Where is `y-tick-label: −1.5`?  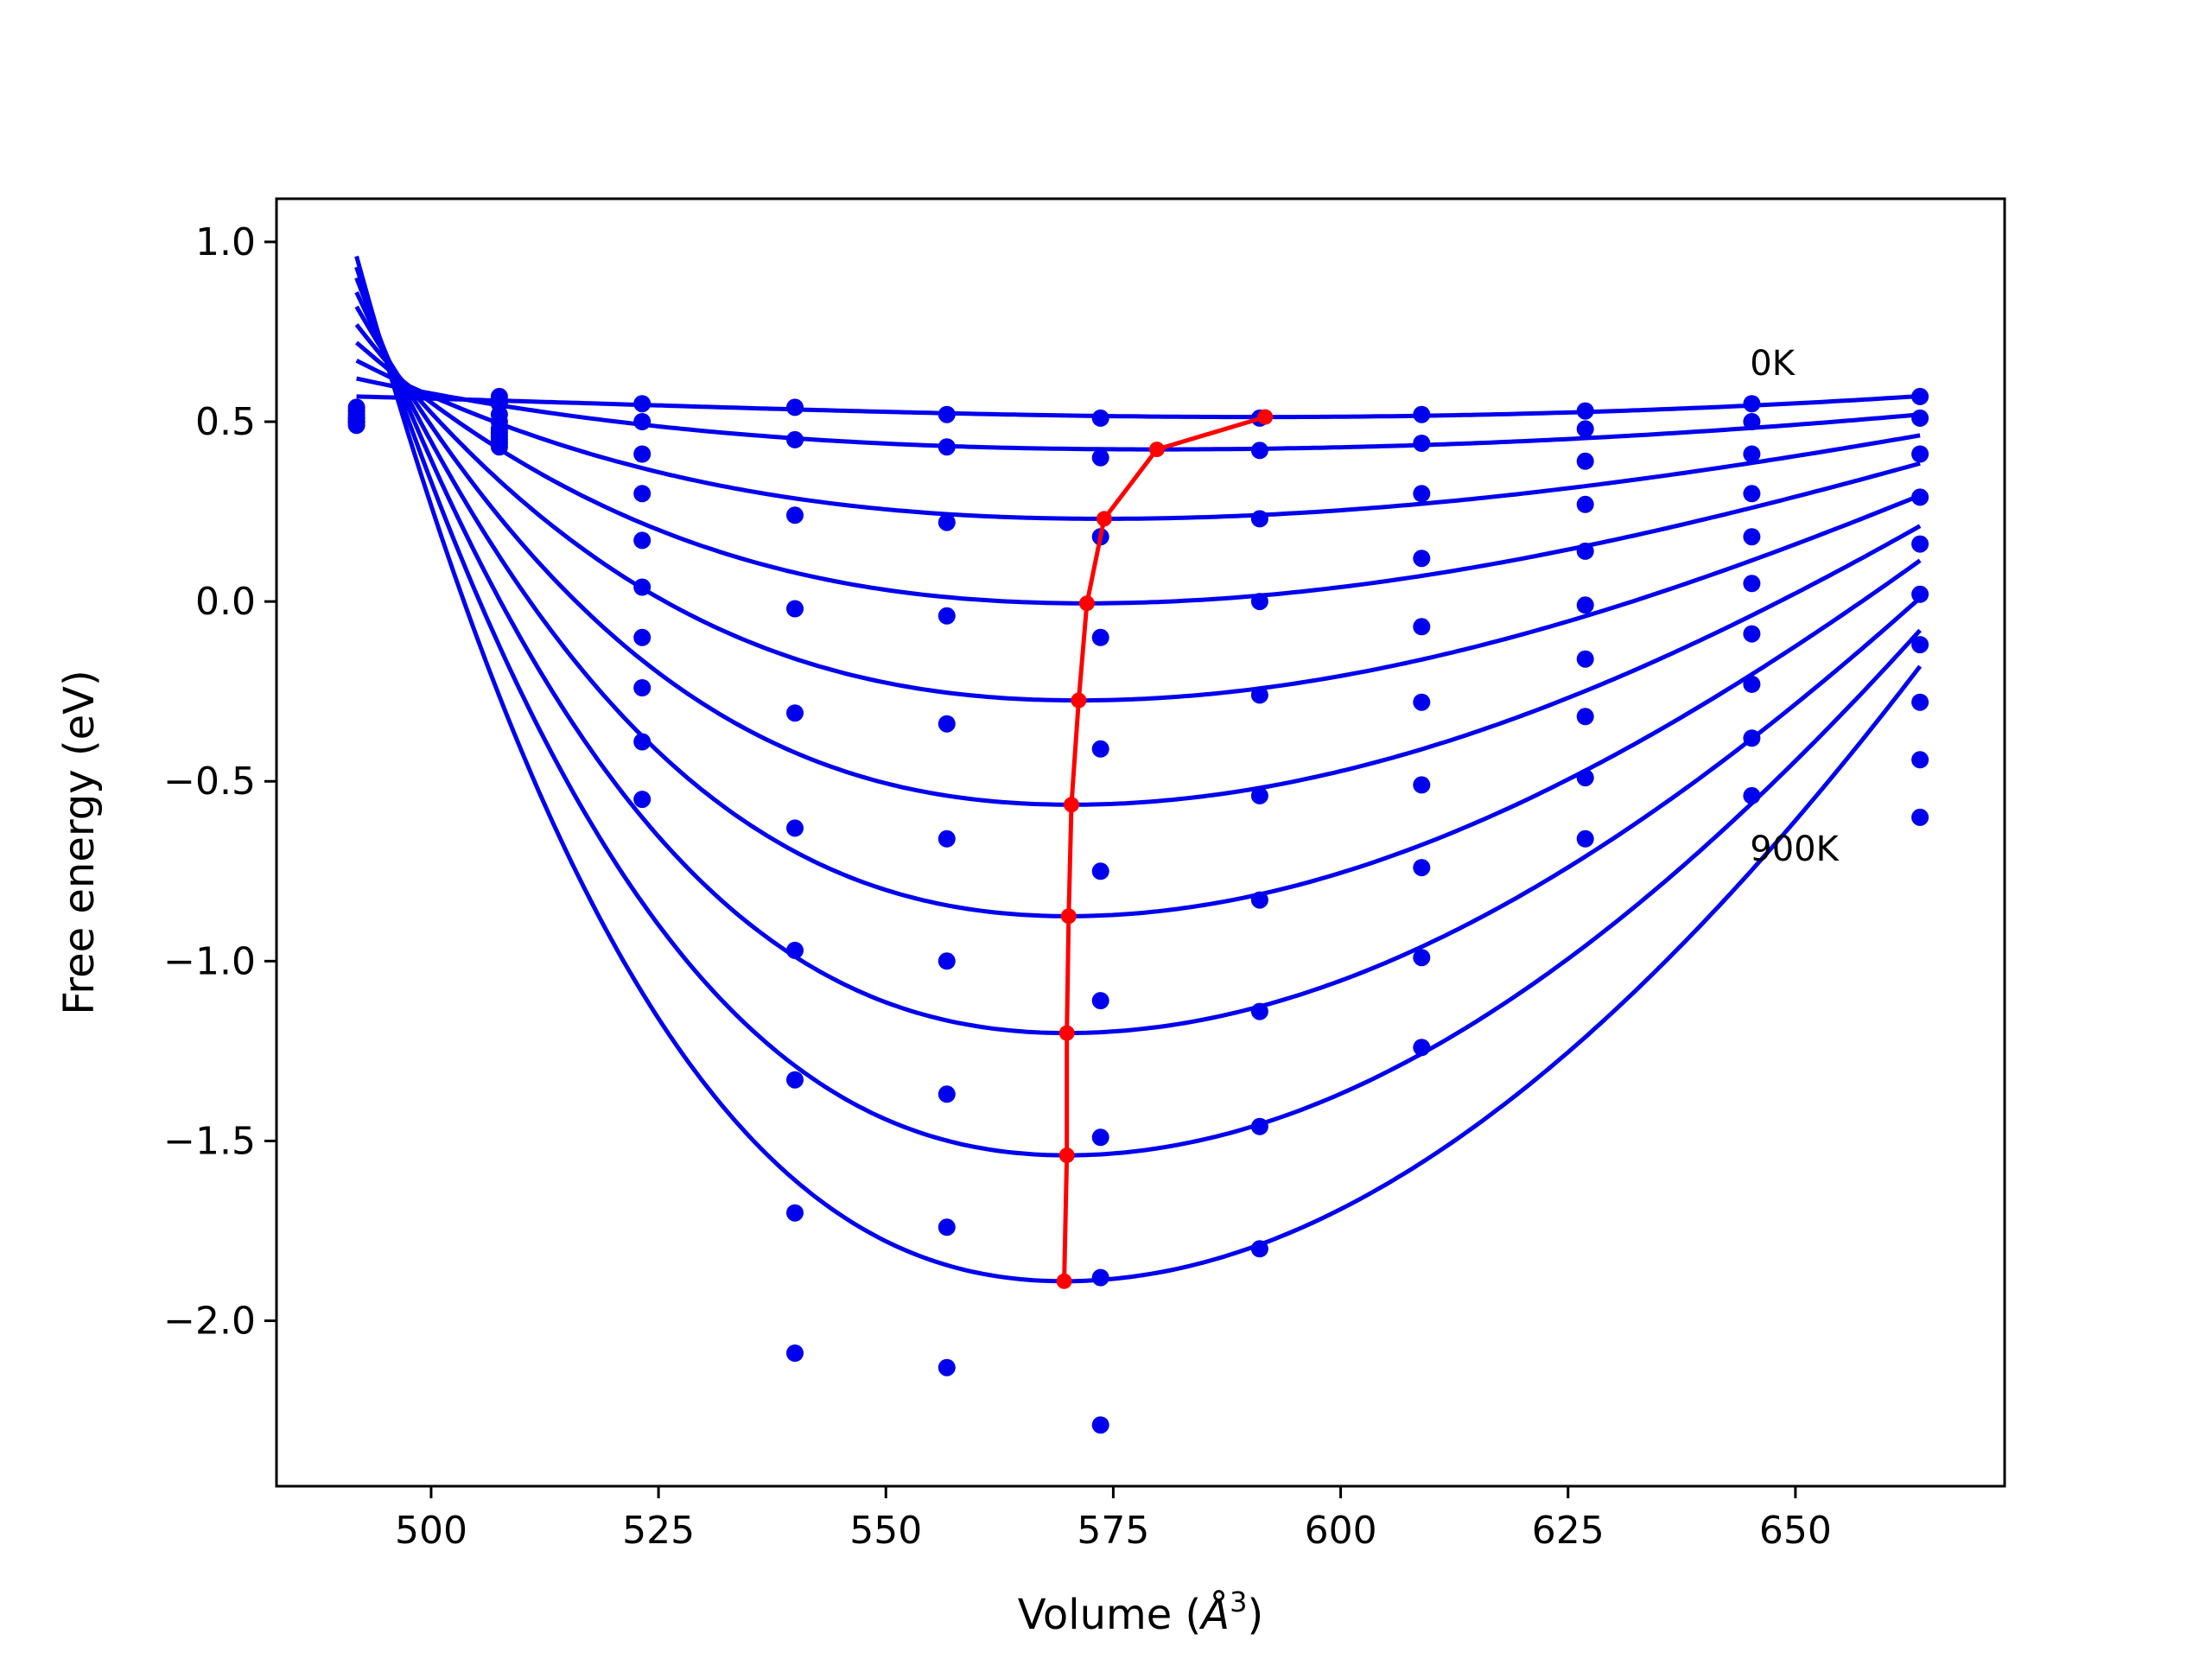
y-tick-label: −1.5 is located at coordinates (209, 1141).